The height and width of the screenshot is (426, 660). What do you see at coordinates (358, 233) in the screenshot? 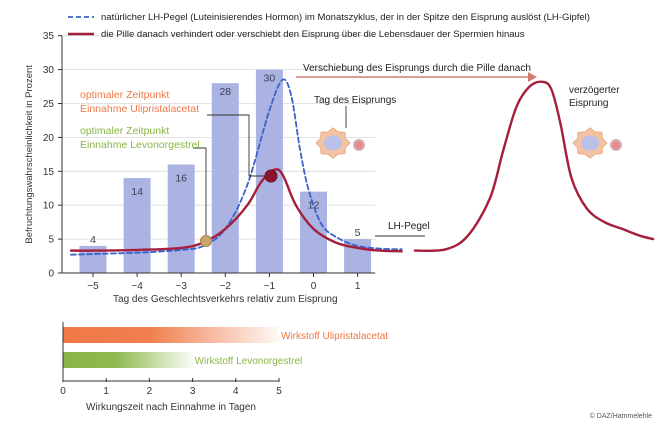
I see `bar-value-label: 5` at bounding box center [358, 233].